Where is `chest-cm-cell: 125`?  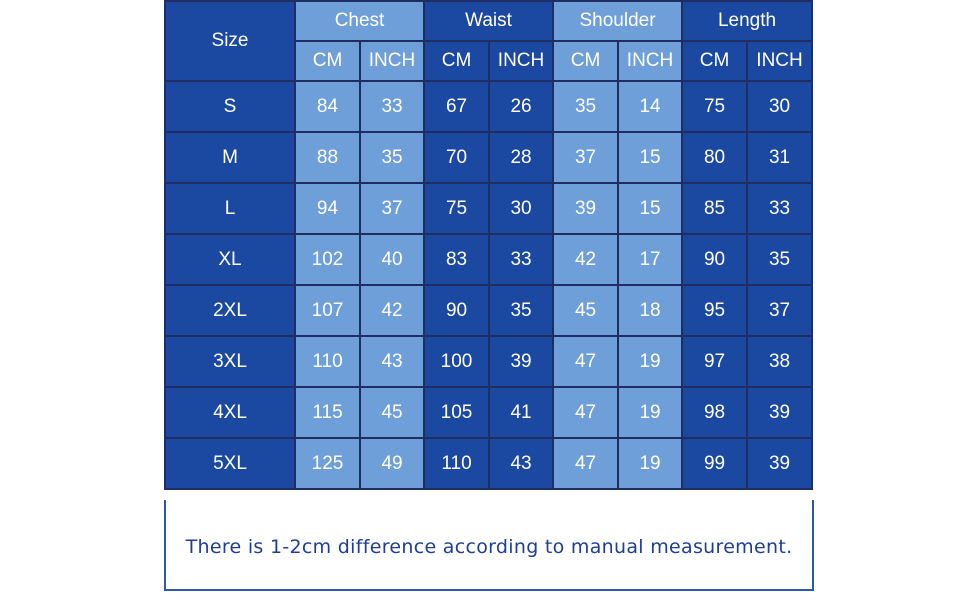
chest-cm-cell: 125 is located at coordinates (327, 463).